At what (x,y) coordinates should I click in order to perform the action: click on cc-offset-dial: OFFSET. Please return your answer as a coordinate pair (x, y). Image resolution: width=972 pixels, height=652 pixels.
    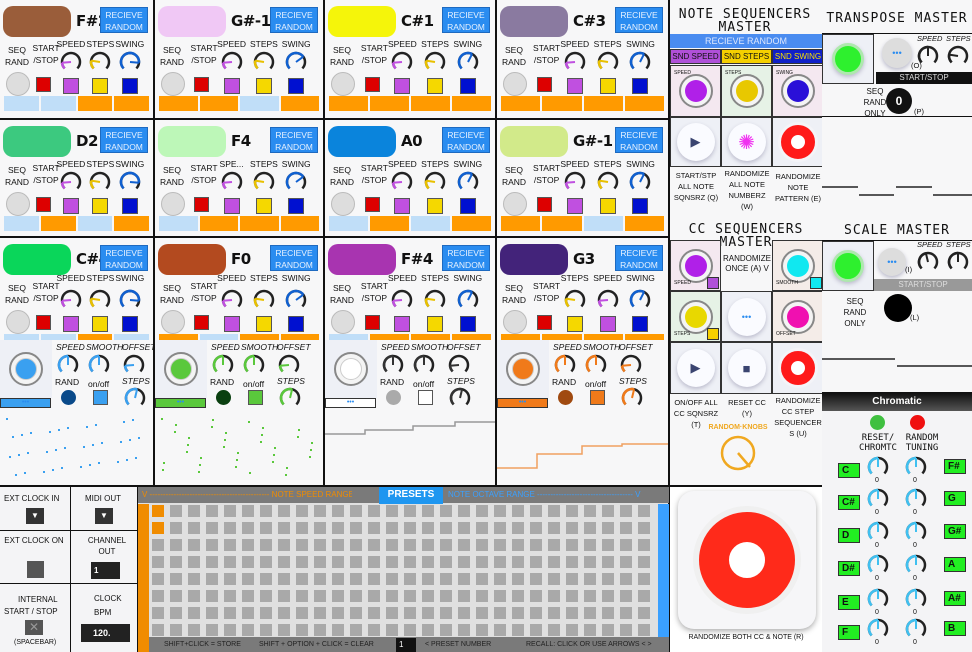
    Looking at the image, I should click on (797, 316).